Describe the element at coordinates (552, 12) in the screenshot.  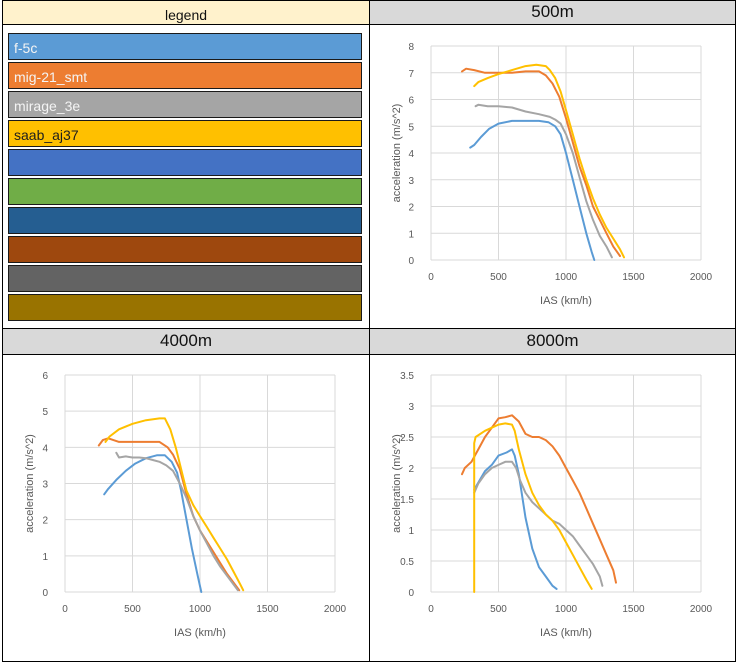
I see `chart-title-500m: 500m` at that location.